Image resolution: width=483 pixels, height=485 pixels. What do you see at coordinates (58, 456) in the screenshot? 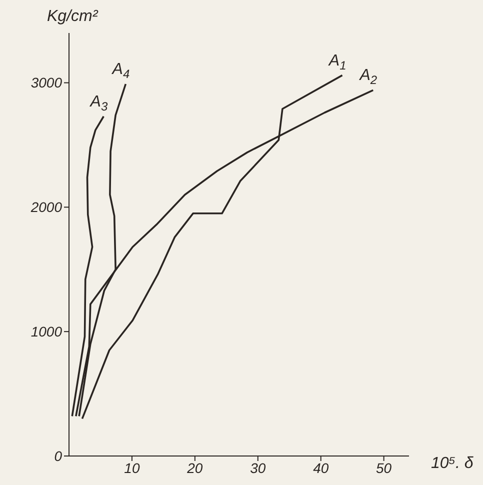
I see `y-tick-label: 0` at bounding box center [58, 456].